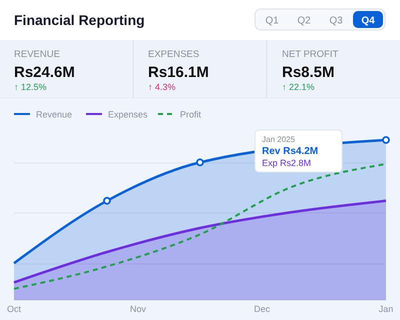 This screenshot has width=400, height=320. What do you see at coordinates (298, 87) in the screenshot?
I see `text: ↑ 22.1%` at bounding box center [298, 87].